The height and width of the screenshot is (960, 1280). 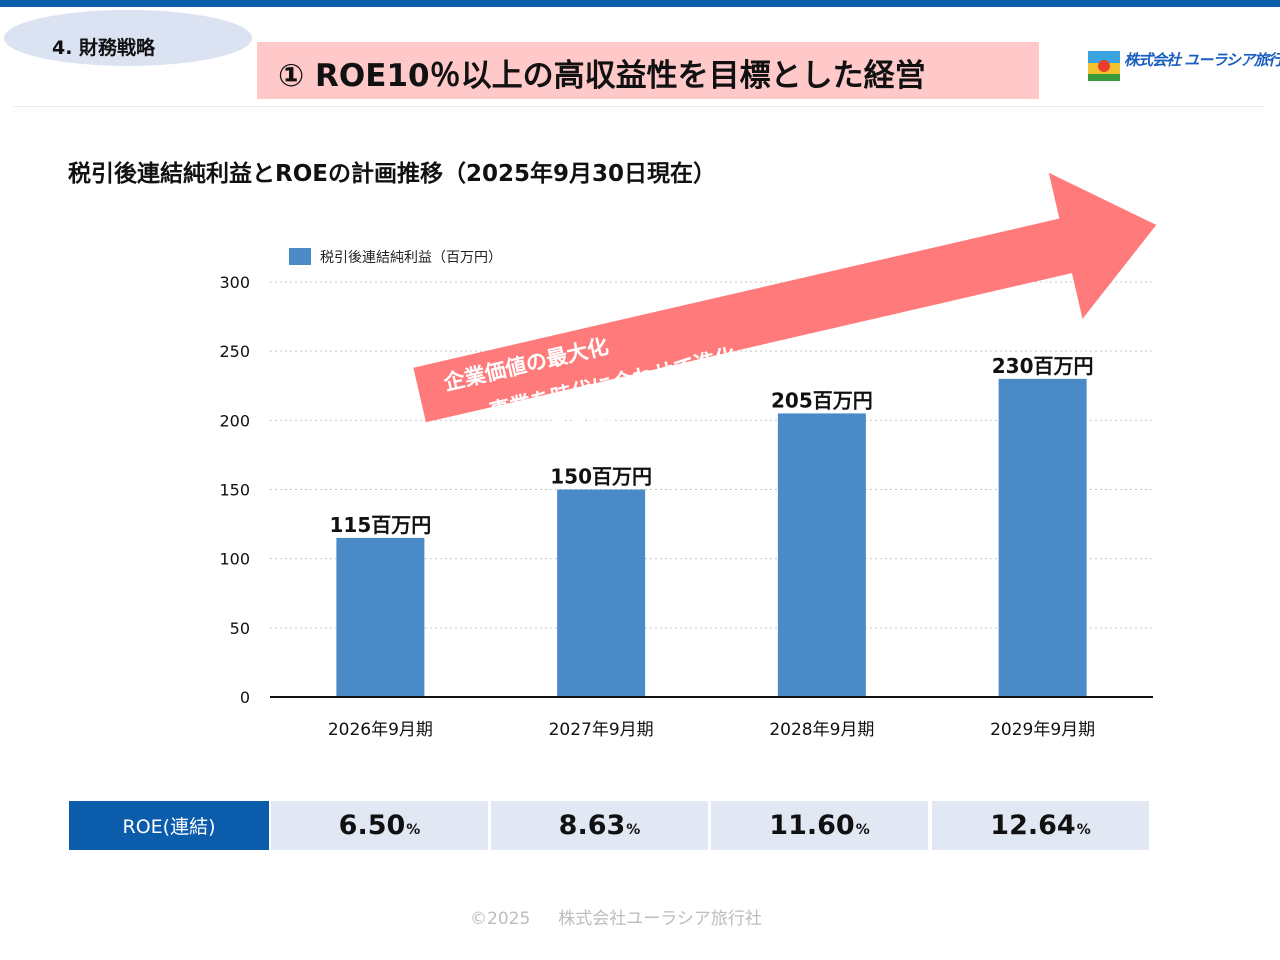 I want to click on legend-swatch, so click(x=300, y=256).